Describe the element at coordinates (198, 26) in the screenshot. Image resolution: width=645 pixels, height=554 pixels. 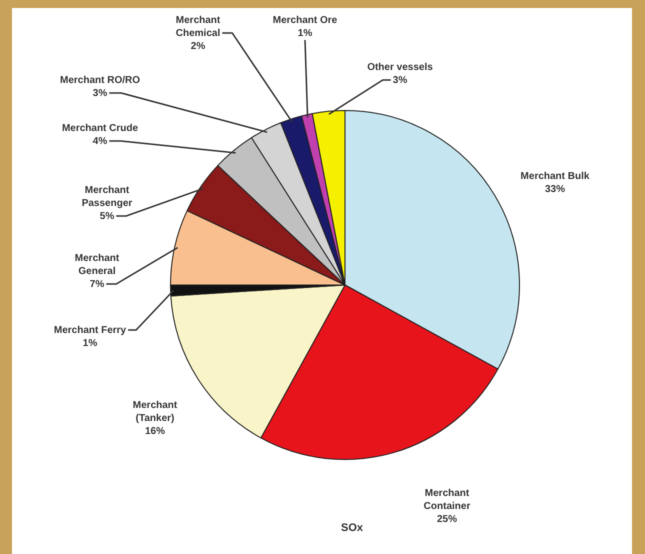
I see `slice-label: Merchant Chemical` at that location.